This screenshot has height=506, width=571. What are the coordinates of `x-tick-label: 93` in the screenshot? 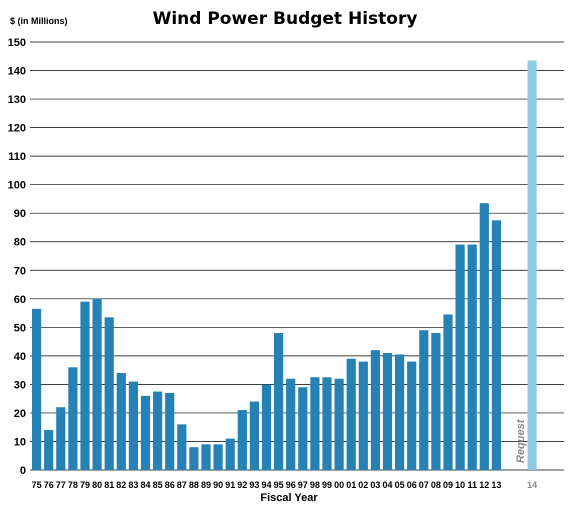 It's located at (254, 485).